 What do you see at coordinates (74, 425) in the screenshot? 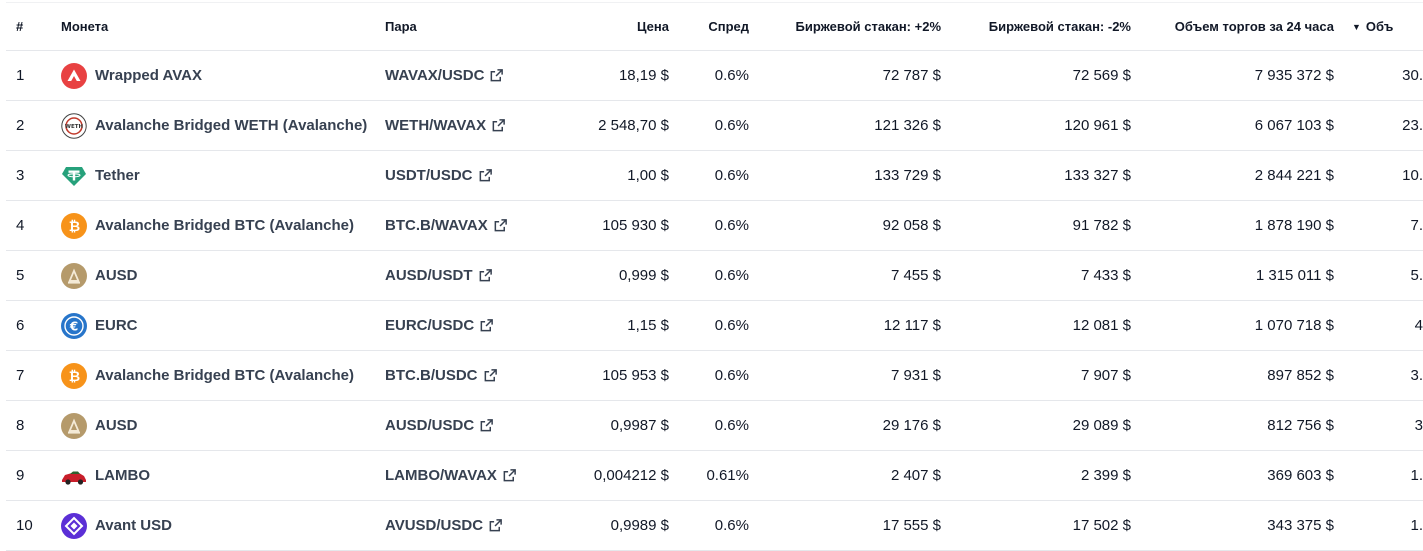
I see `ausd-icon` at bounding box center [74, 425].